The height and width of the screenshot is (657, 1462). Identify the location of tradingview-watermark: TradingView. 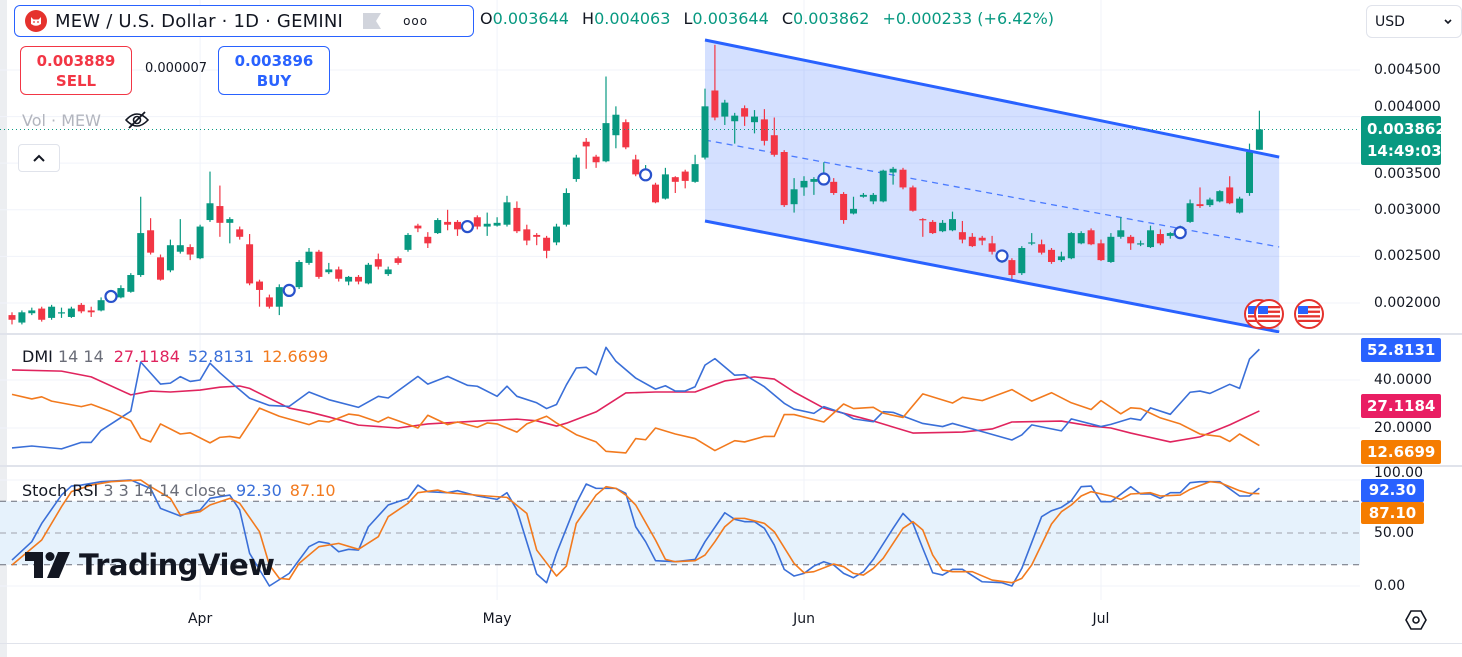
(150, 565).